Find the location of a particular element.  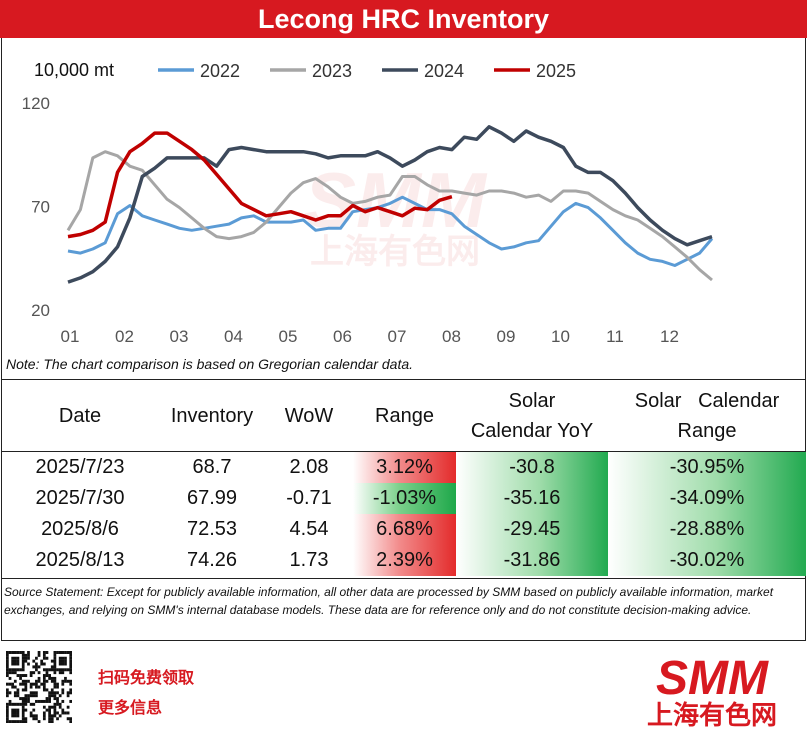

series-line-2023 is located at coordinates (389, 216).